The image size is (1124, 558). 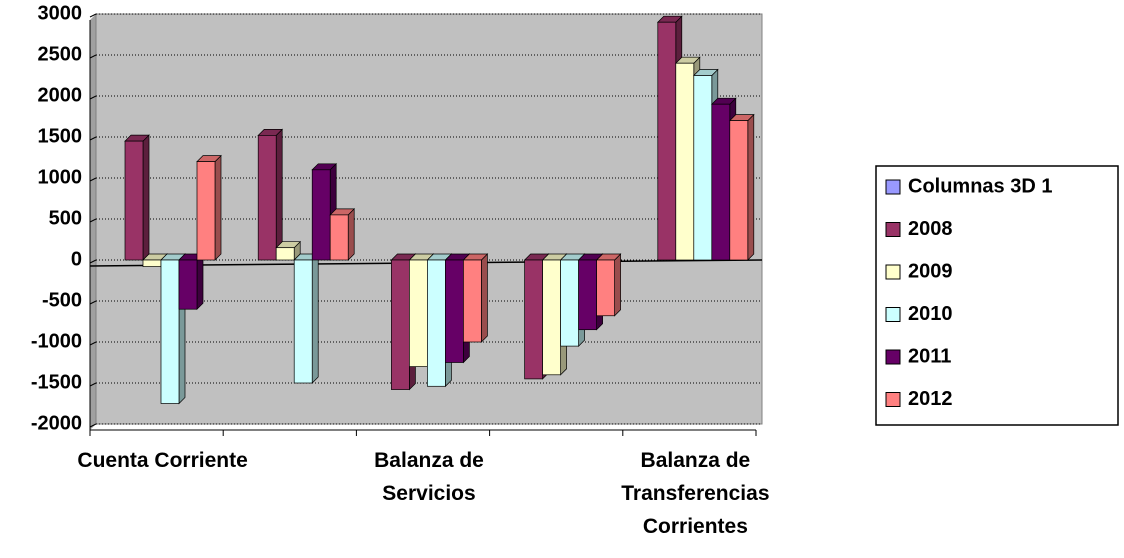 I want to click on x-tick-label: Balanza de Transferencias Corrientes, so click(x=695, y=493).